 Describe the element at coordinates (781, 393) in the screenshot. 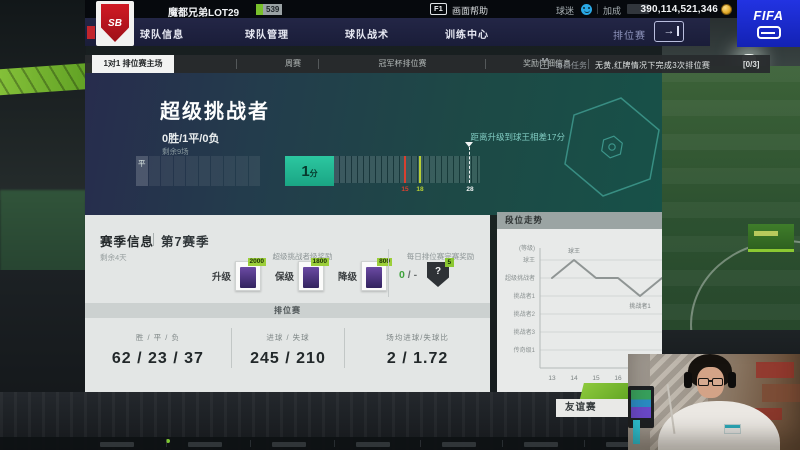

I see `webcam-shelf-box` at that location.